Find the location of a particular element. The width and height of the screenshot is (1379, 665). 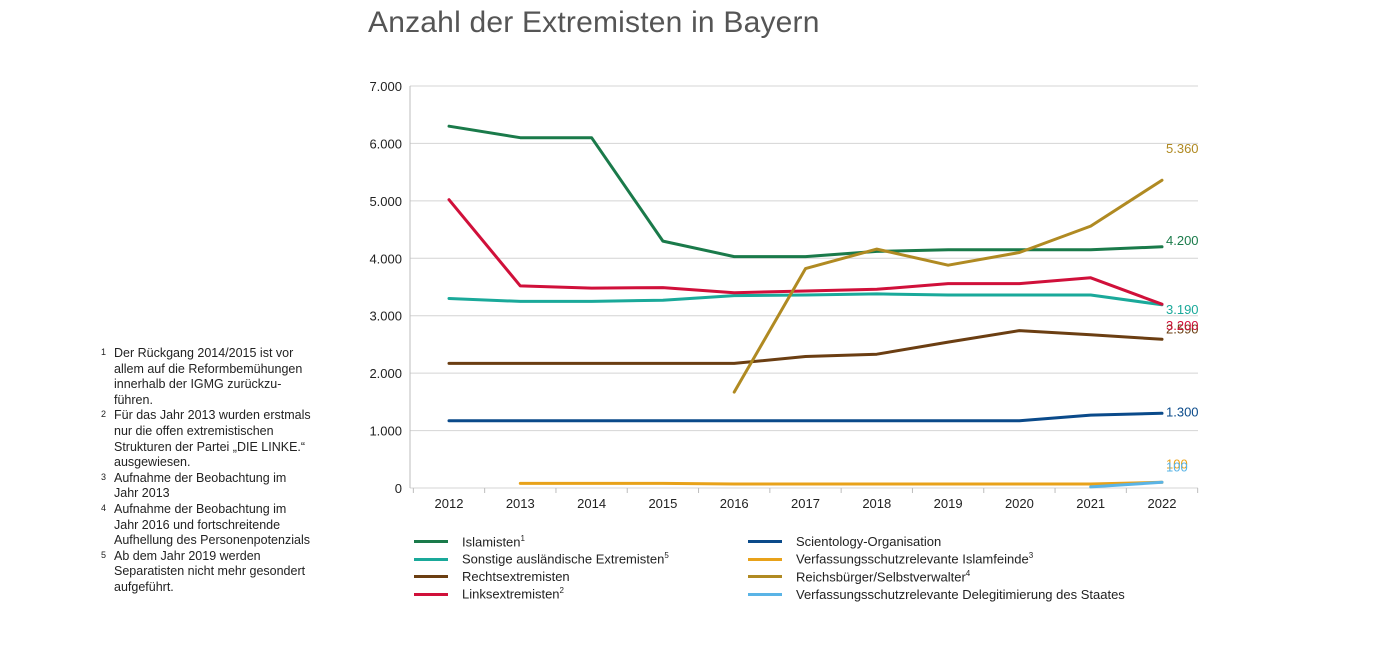

legend-item: Islamisten1 is located at coordinates (469, 541).